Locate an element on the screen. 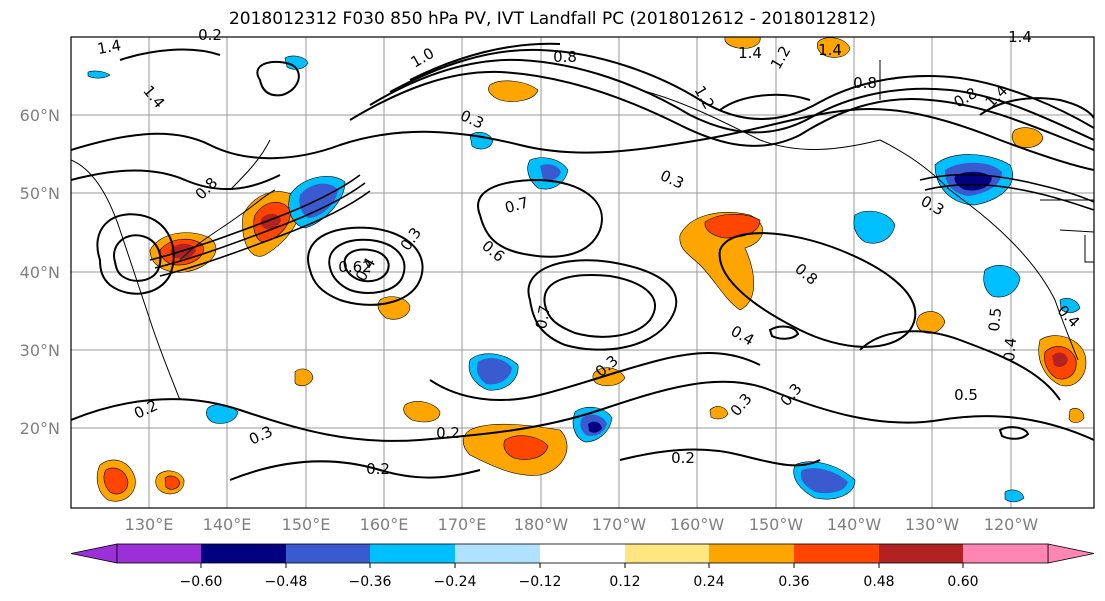  colorbar-tick-label: −0.60 is located at coordinates (201, 582).